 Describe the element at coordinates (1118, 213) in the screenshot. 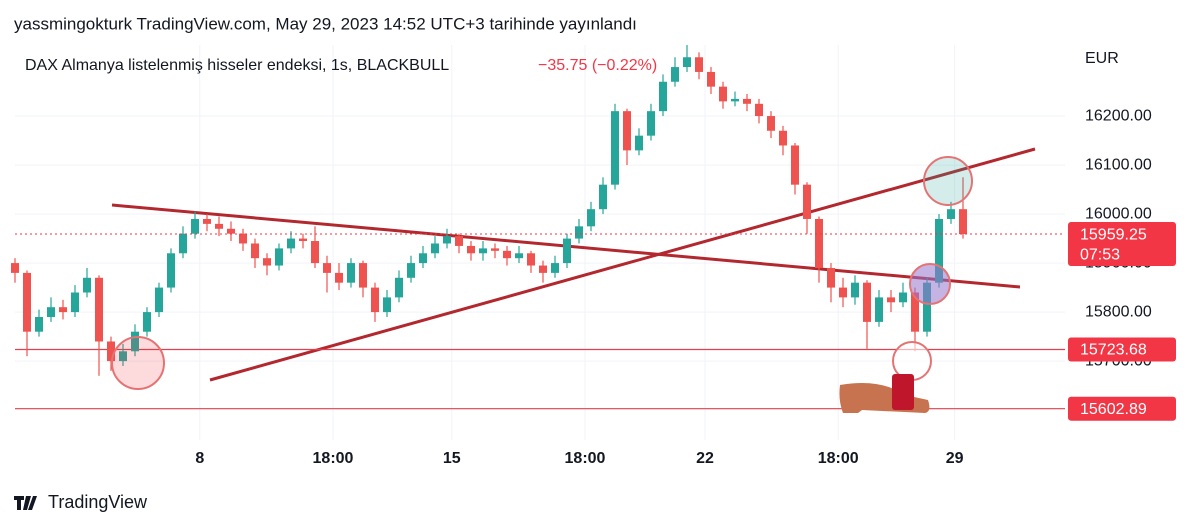

I see `y-tick-label: 16000.00` at that location.